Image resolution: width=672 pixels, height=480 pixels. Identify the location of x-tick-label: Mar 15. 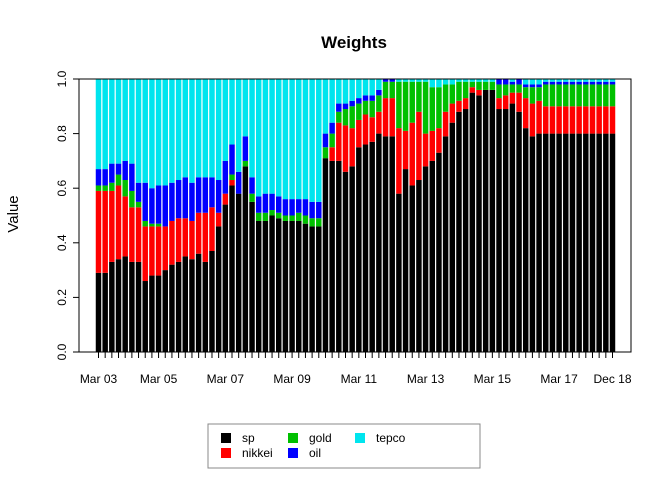
(493, 379).